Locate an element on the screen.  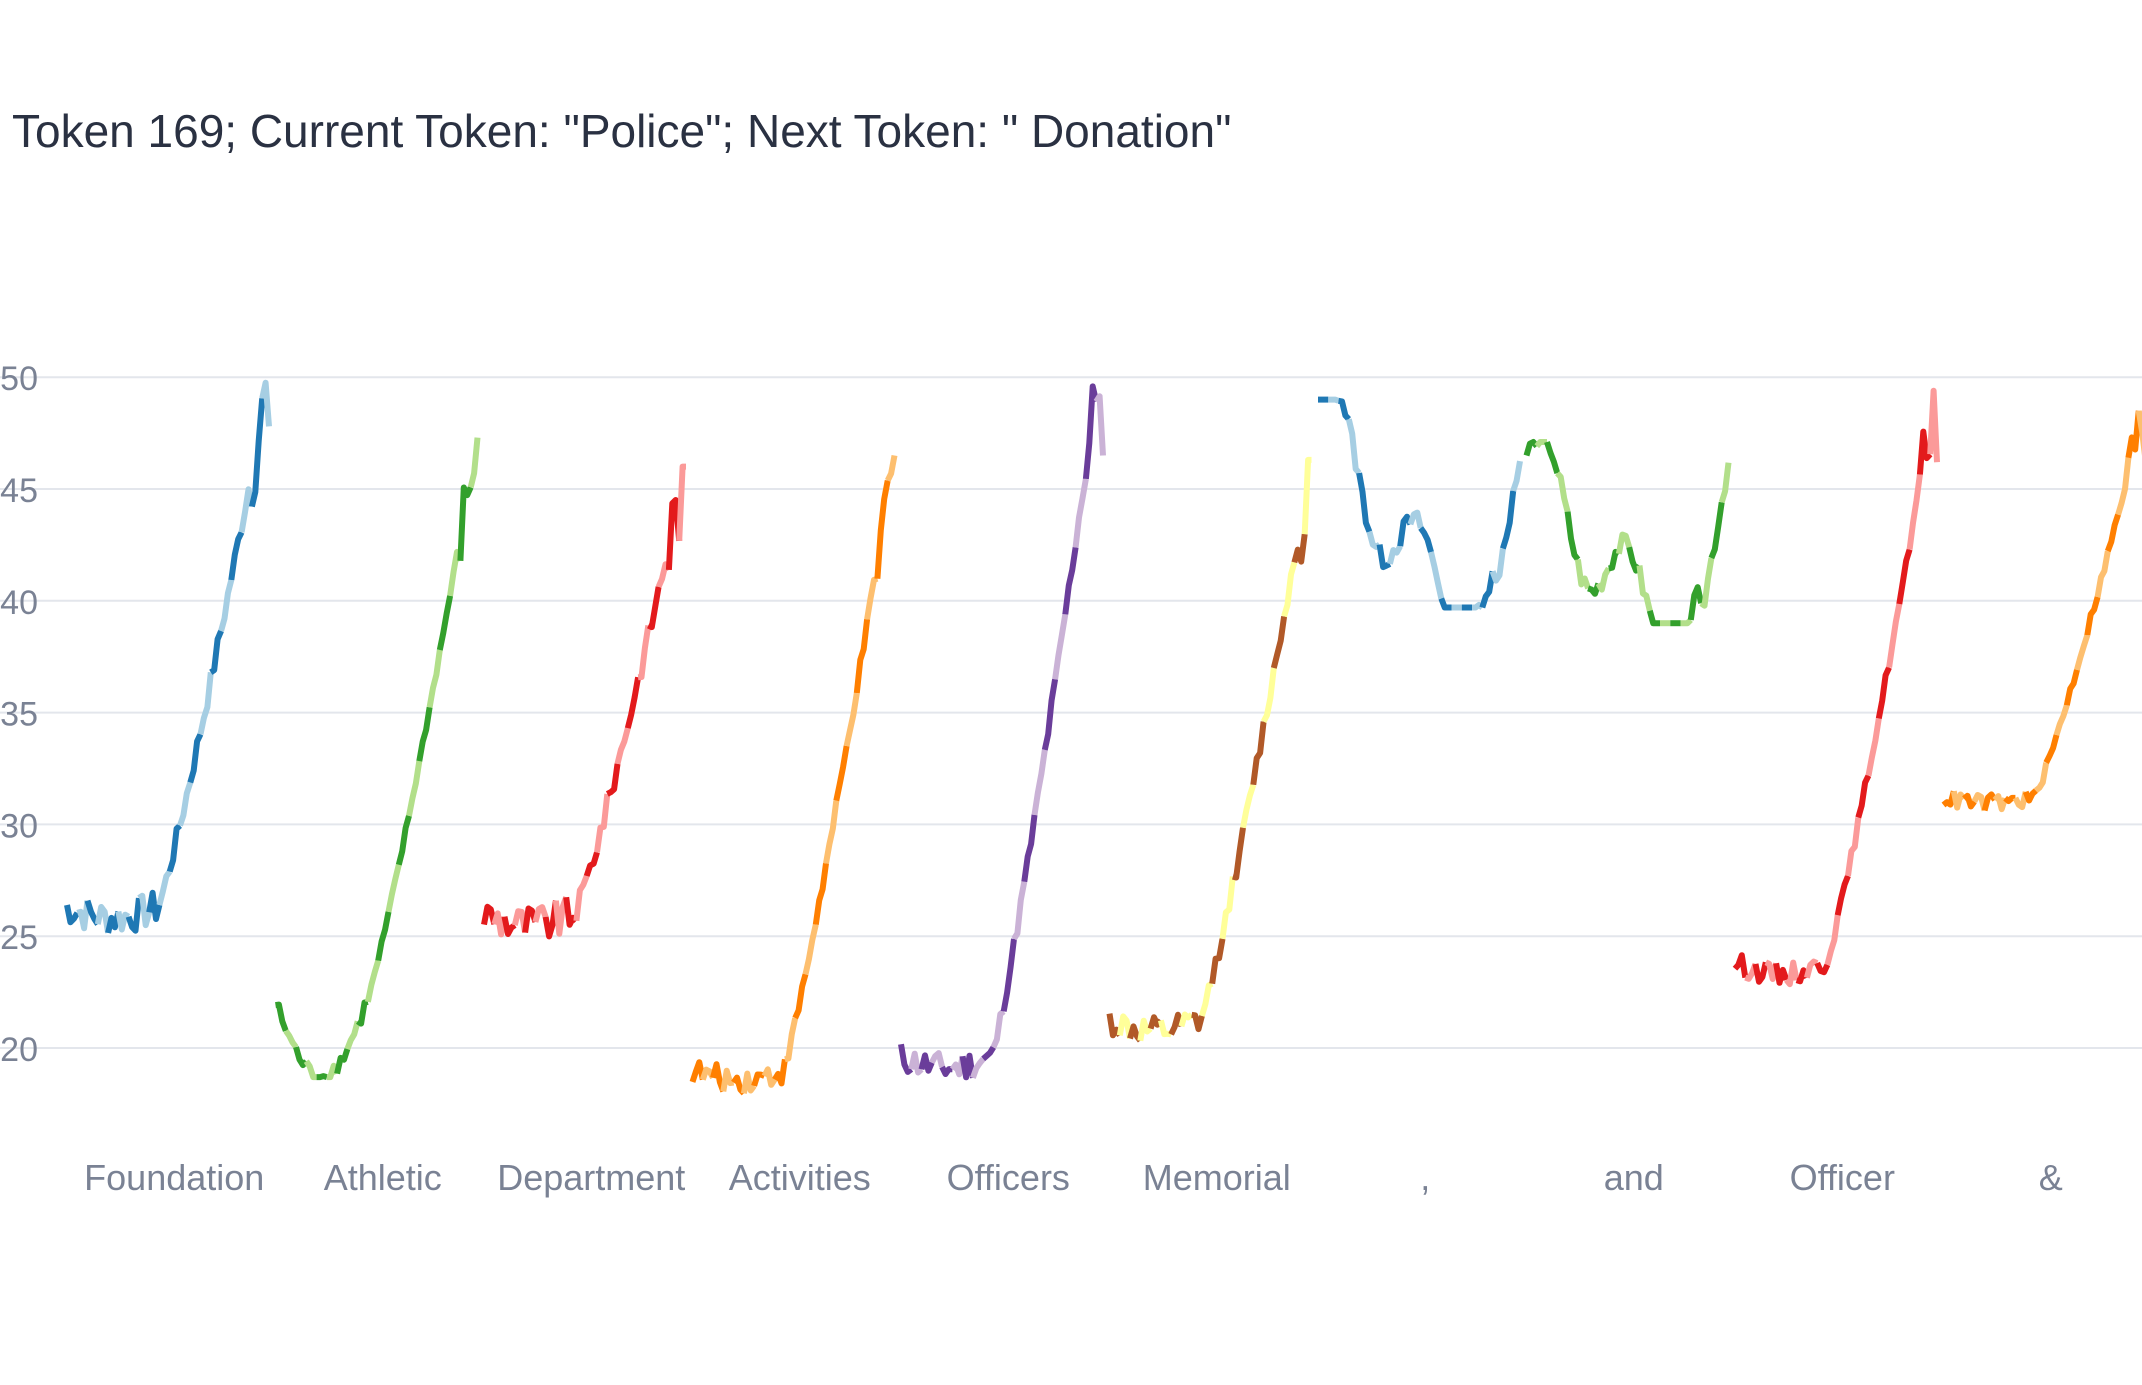
y-tick-label: 45 is located at coordinates (19, 491).